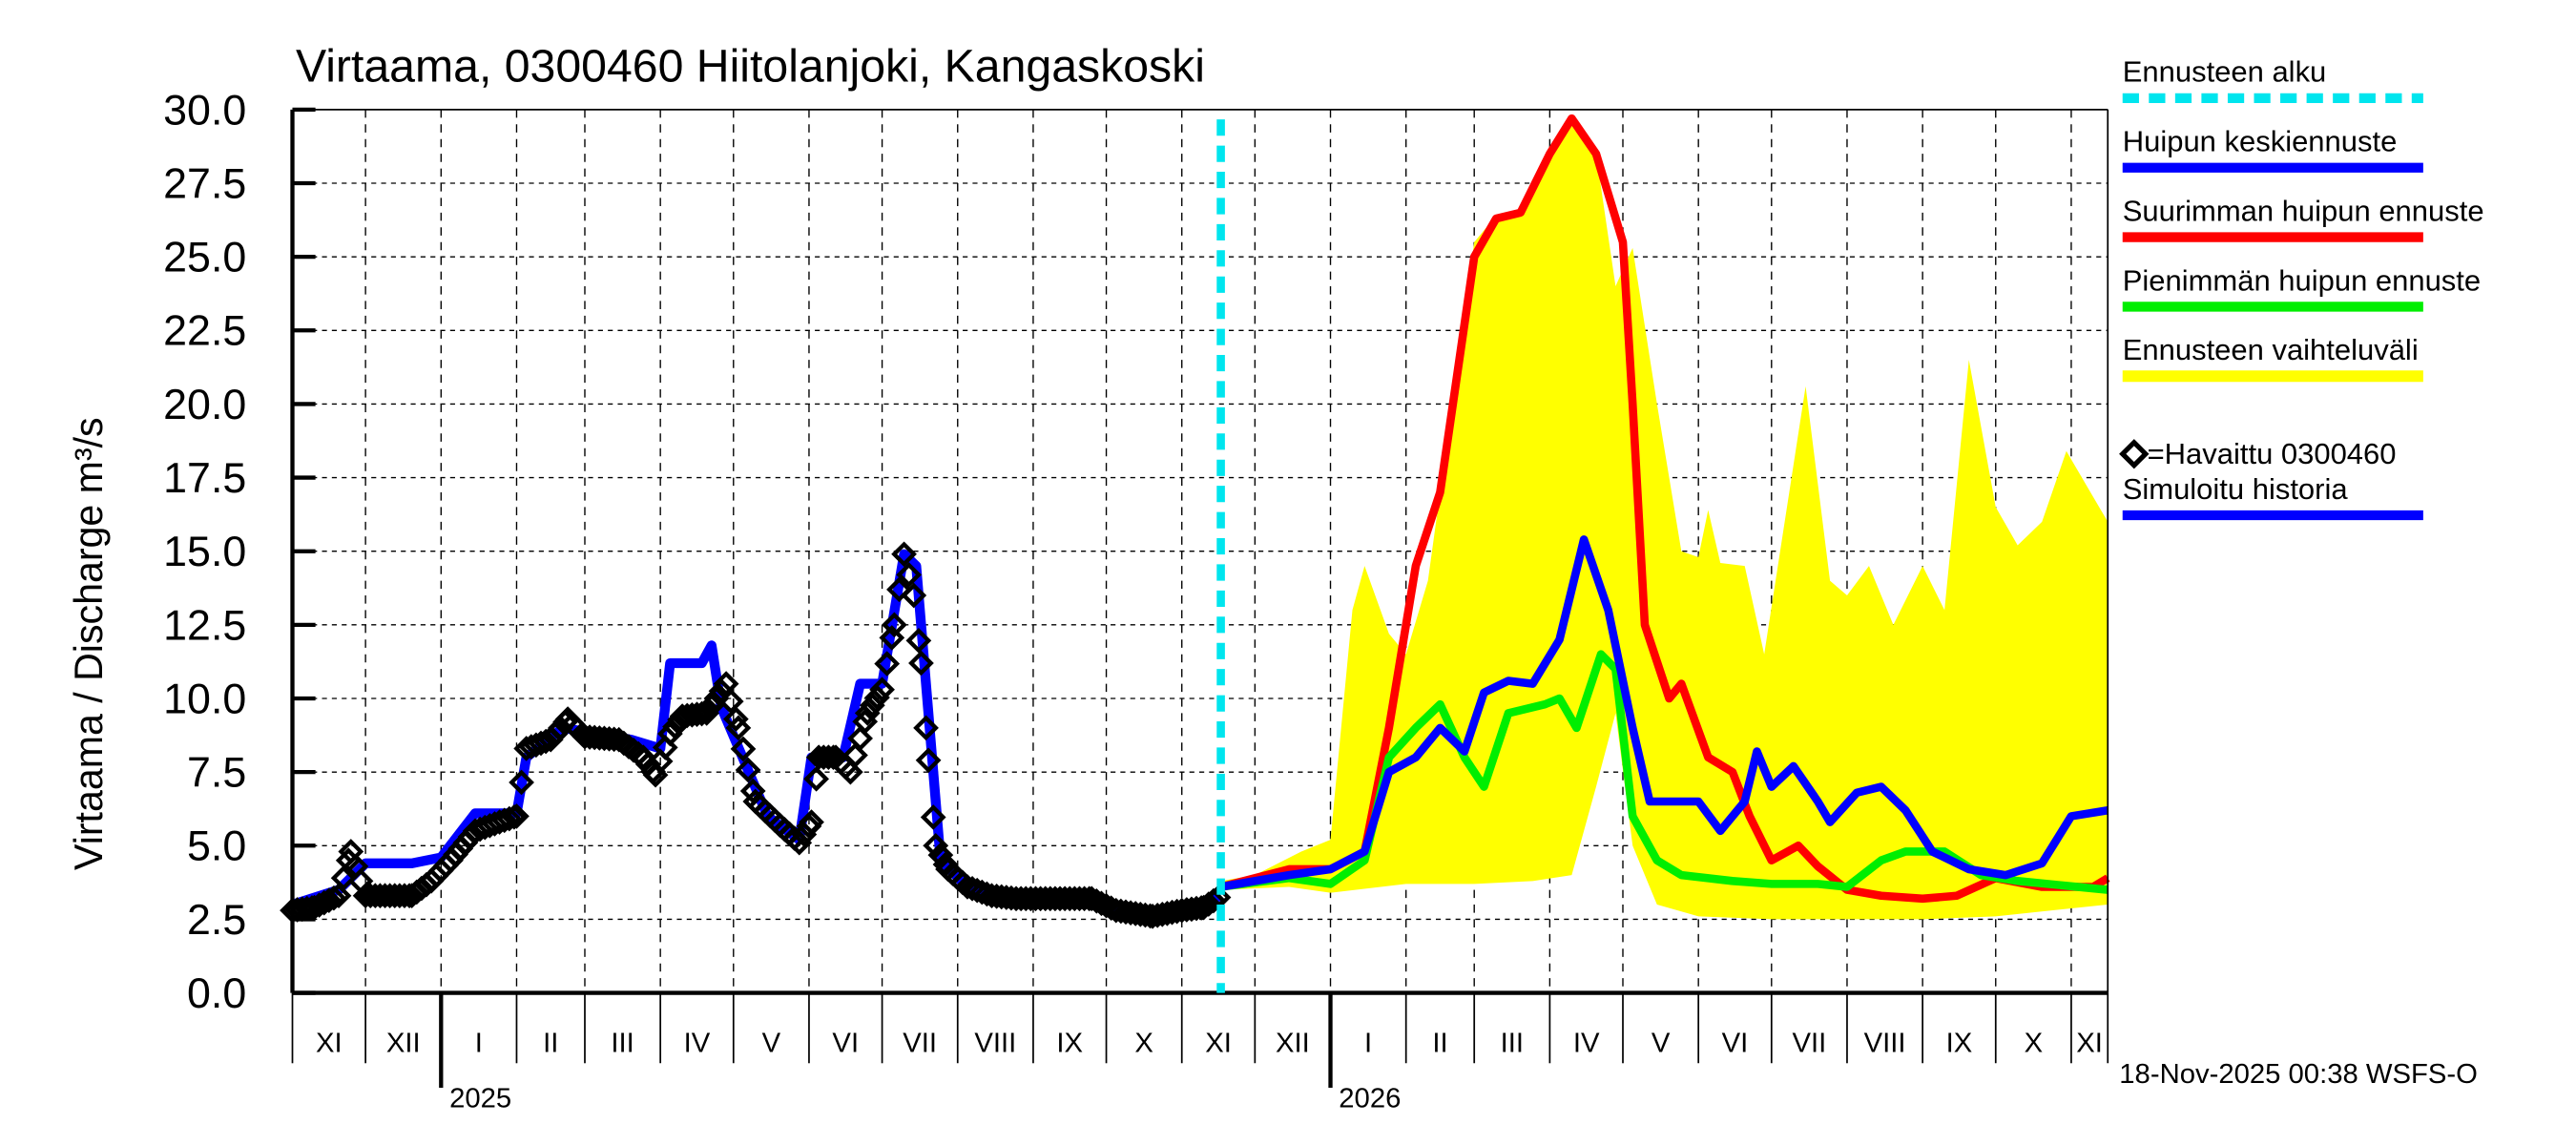 The image size is (2576, 1145). Describe the element at coordinates (2272, 454) in the screenshot. I see `legend-label: =Havaittu 0300460` at that location.